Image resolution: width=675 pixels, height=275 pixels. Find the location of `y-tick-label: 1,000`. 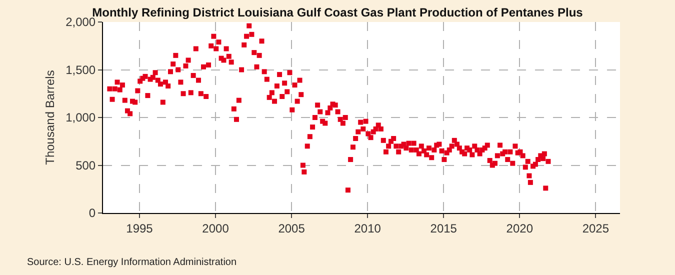

y-tick-label: 1,000 is located at coordinates (81, 117).